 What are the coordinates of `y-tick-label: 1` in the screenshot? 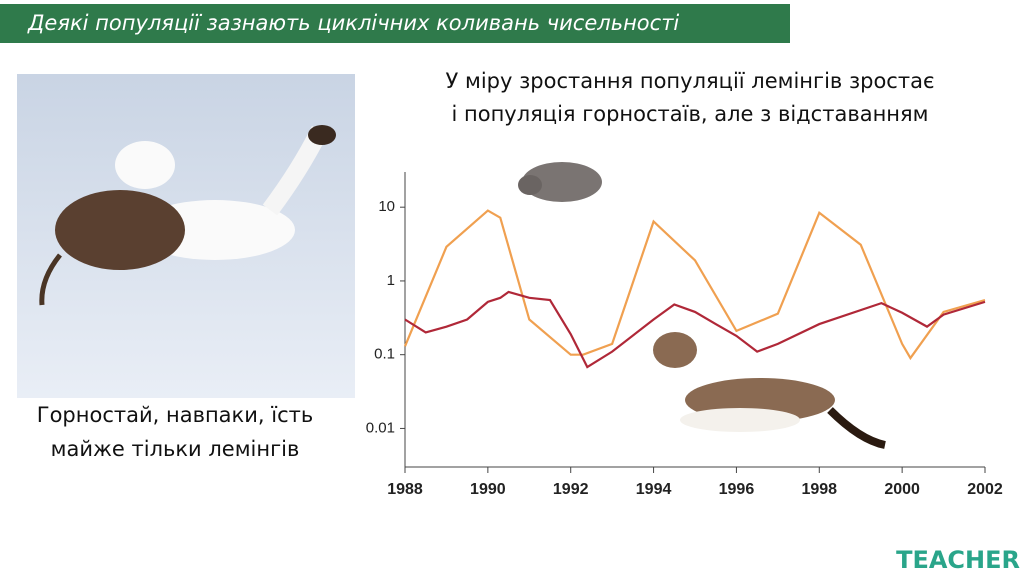 It's located at (391, 280).